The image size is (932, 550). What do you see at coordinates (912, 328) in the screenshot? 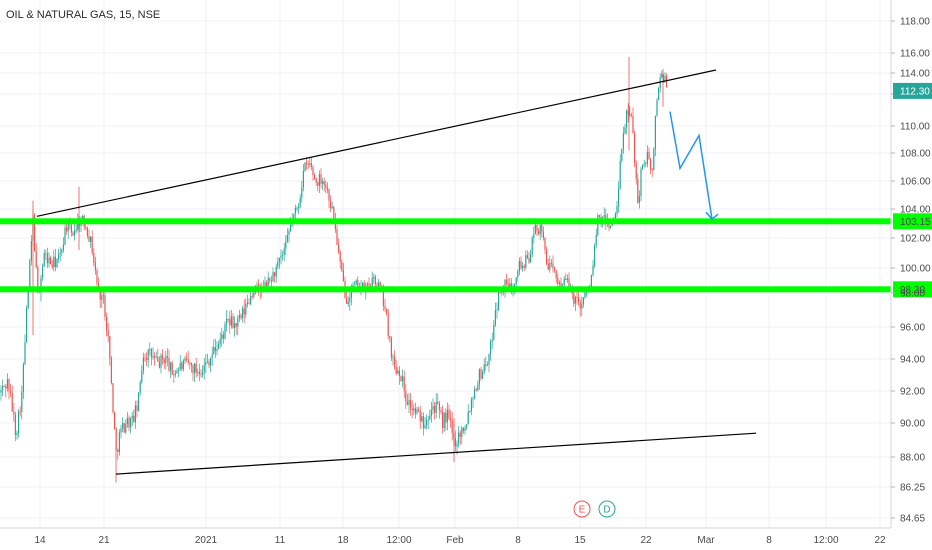
I see `price-tick-label: 96.00` at bounding box center [912, 328].